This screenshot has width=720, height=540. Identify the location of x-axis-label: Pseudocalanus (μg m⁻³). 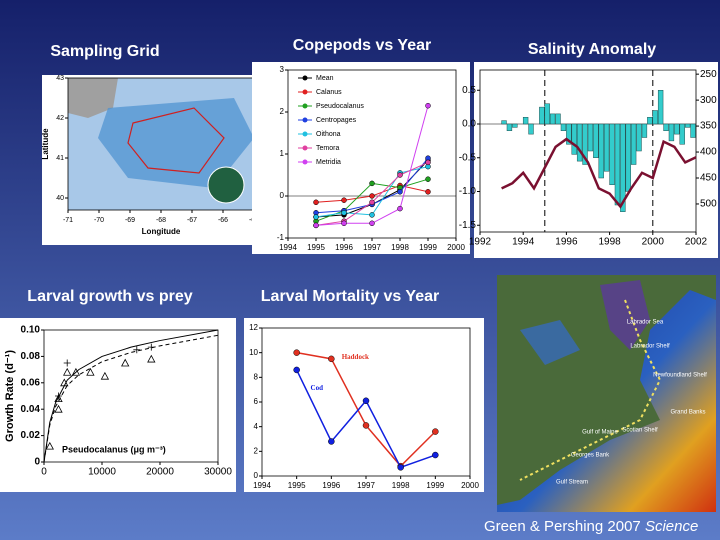
(114, 449).